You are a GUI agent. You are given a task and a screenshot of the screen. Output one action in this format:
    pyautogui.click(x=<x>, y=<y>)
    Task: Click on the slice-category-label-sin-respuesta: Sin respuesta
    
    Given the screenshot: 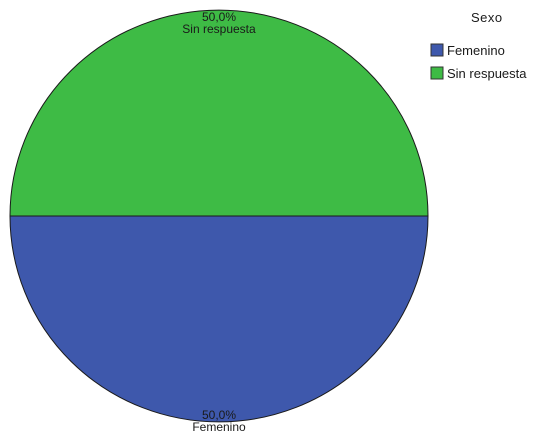 What is the action you would take?
    pyautogui.click(x=219, y=29)
    